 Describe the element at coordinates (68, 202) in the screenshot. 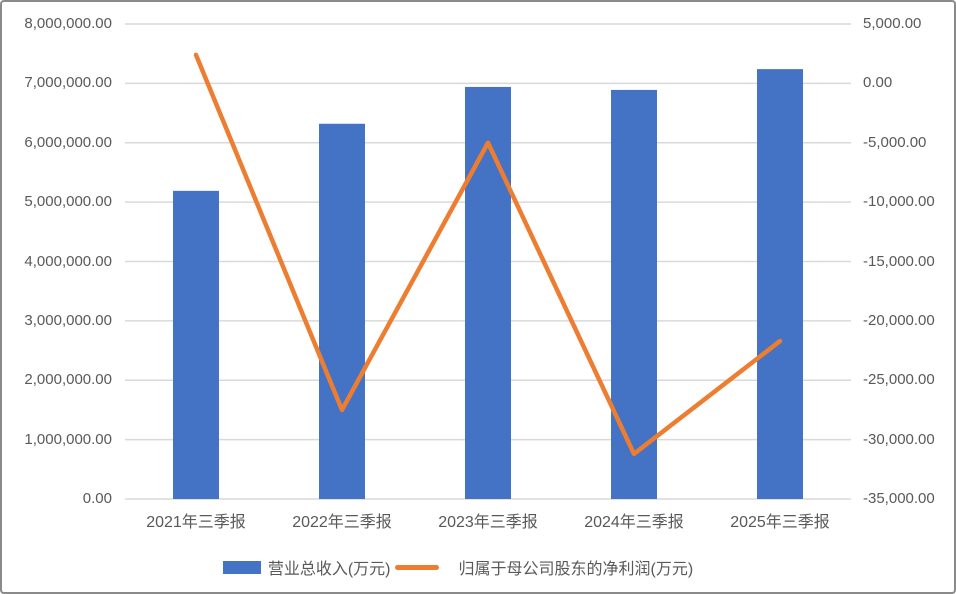

I see `left-axis-tick-label: 5,000,000.00` at that location.